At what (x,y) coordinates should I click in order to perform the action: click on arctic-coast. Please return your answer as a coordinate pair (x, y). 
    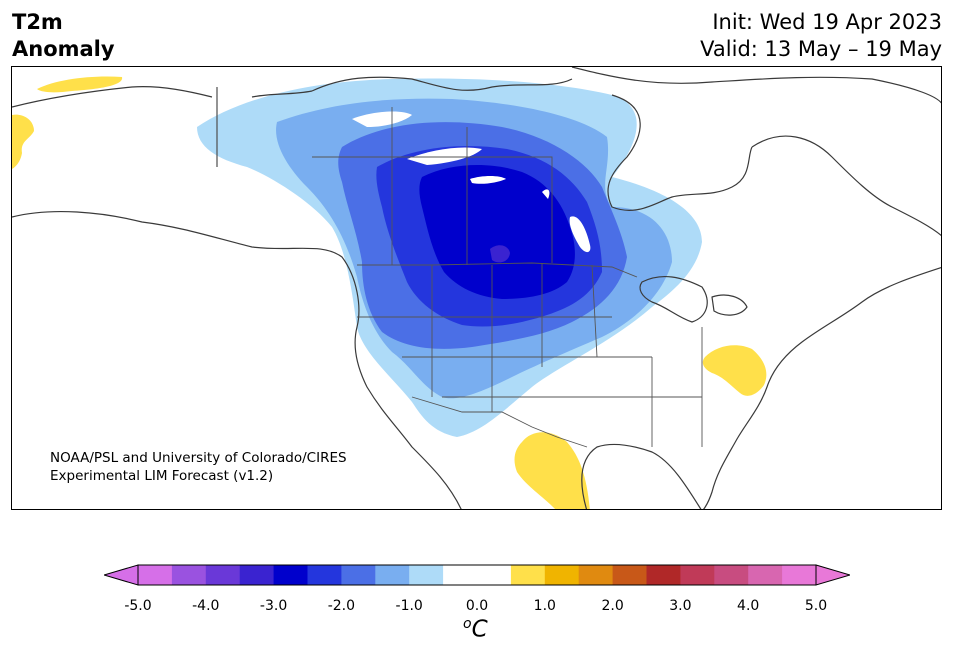
    Looking at the image, I should click on (626, 85).